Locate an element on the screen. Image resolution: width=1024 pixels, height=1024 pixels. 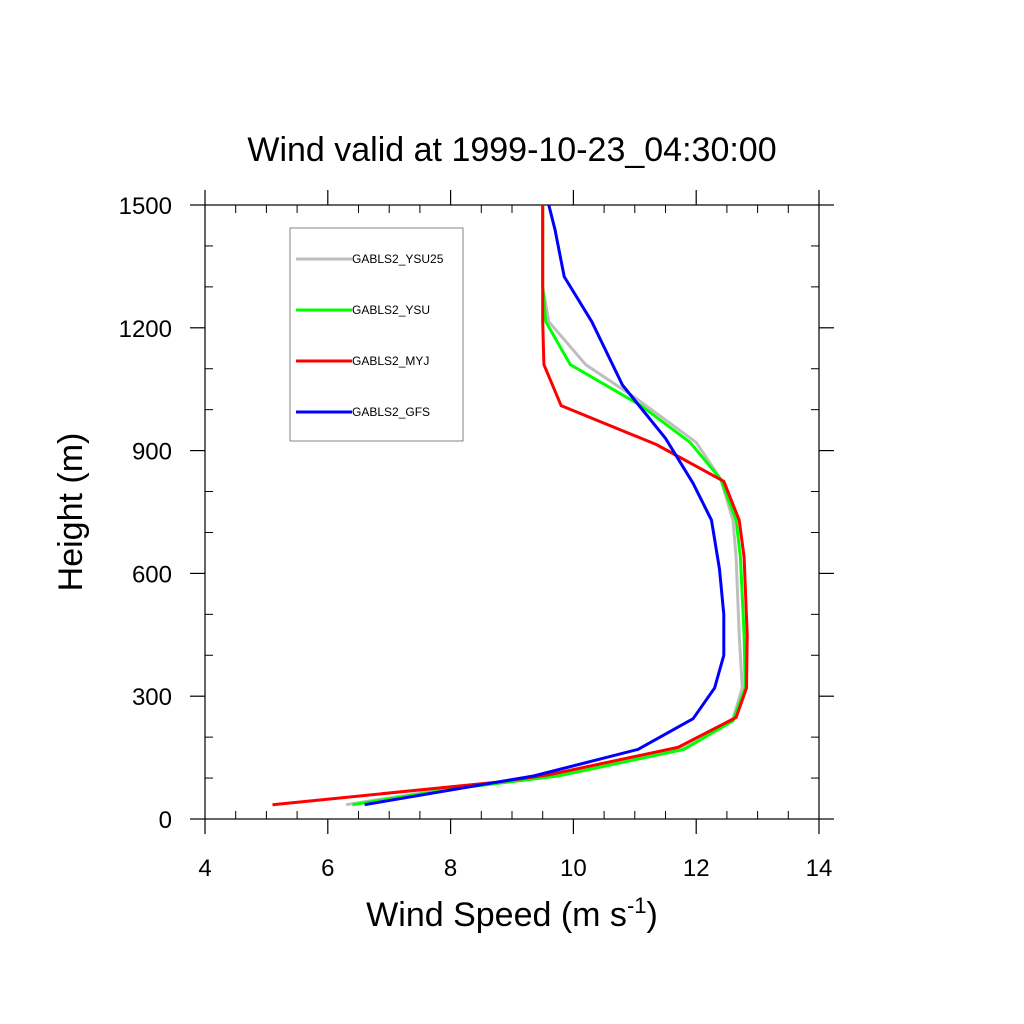
y-tick-label: 300 is located at coordinates (152, 697).